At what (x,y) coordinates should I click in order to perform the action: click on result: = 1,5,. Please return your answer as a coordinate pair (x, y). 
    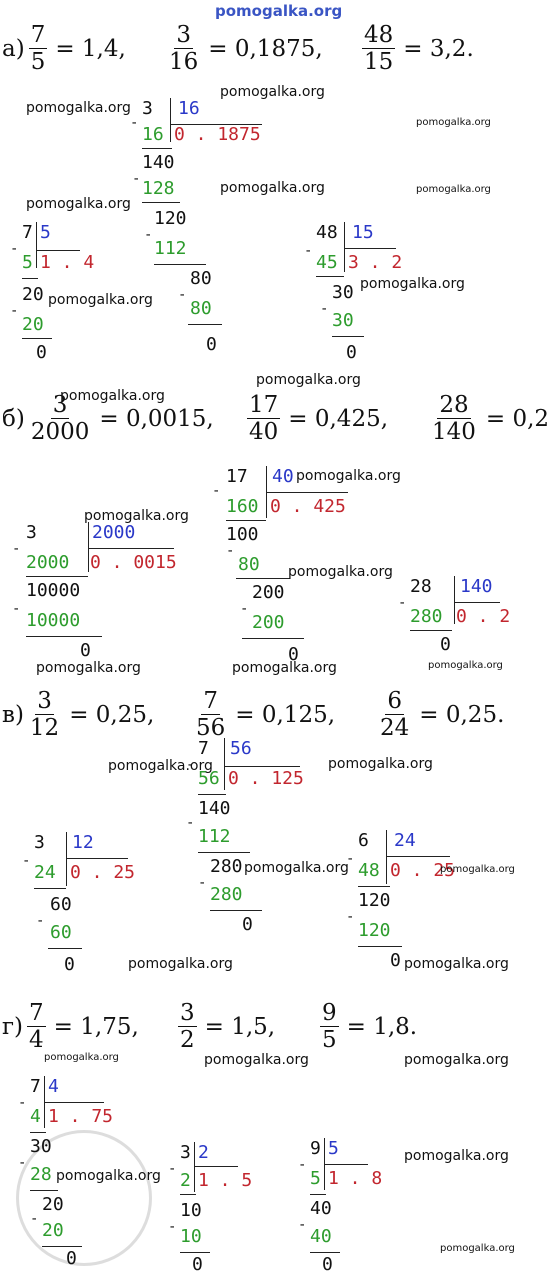
    Looking at the image, I should click on (240, 1026).